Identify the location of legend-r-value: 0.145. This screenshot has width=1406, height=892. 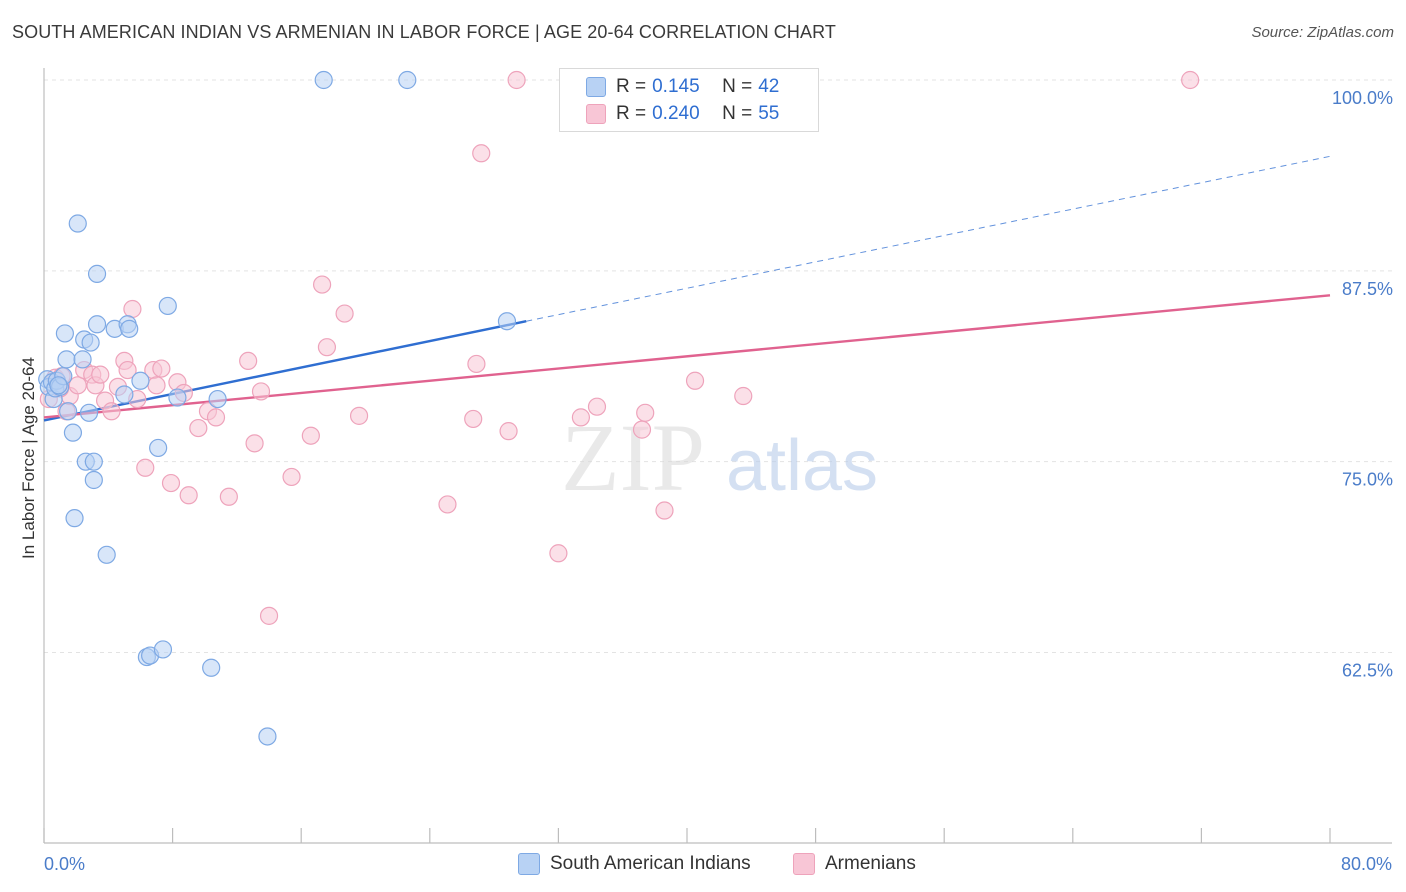
(676, 86).